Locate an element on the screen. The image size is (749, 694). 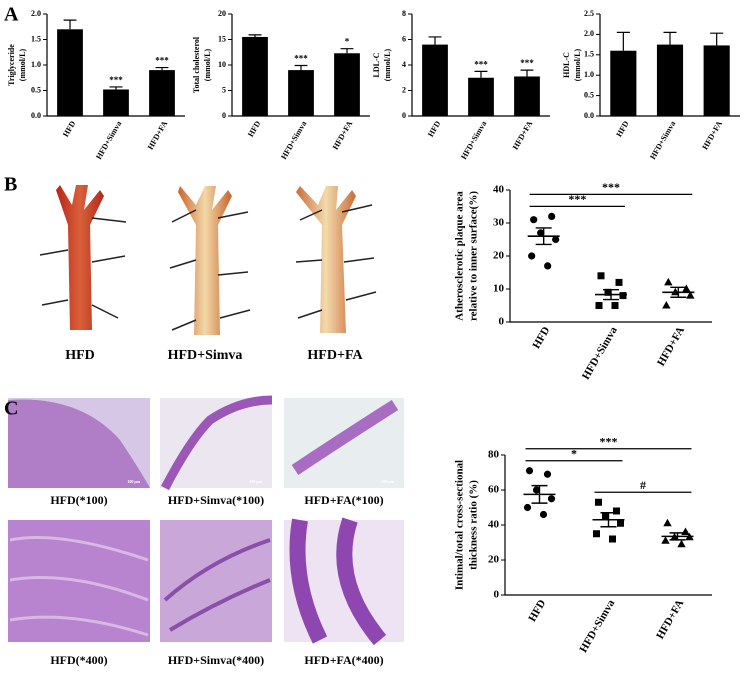
y-tick-label: 1.0 is located at coordinates (589, 74).